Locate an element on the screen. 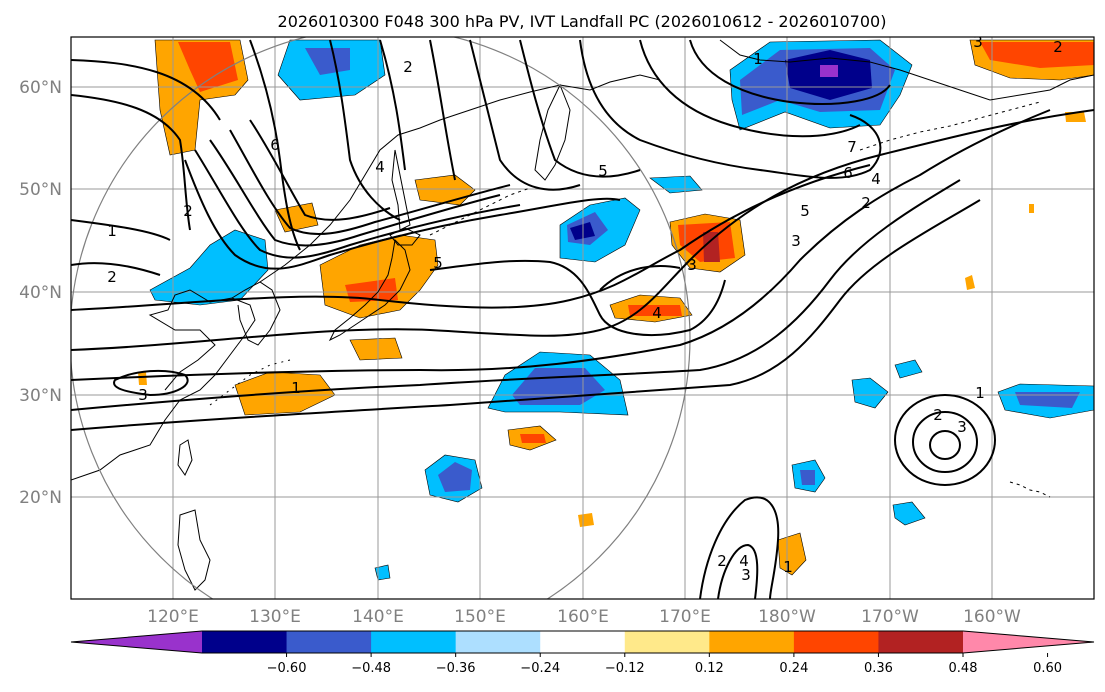 The image size is (1105, 692). lat-label: 20°N is located at coordinates (40, 498).